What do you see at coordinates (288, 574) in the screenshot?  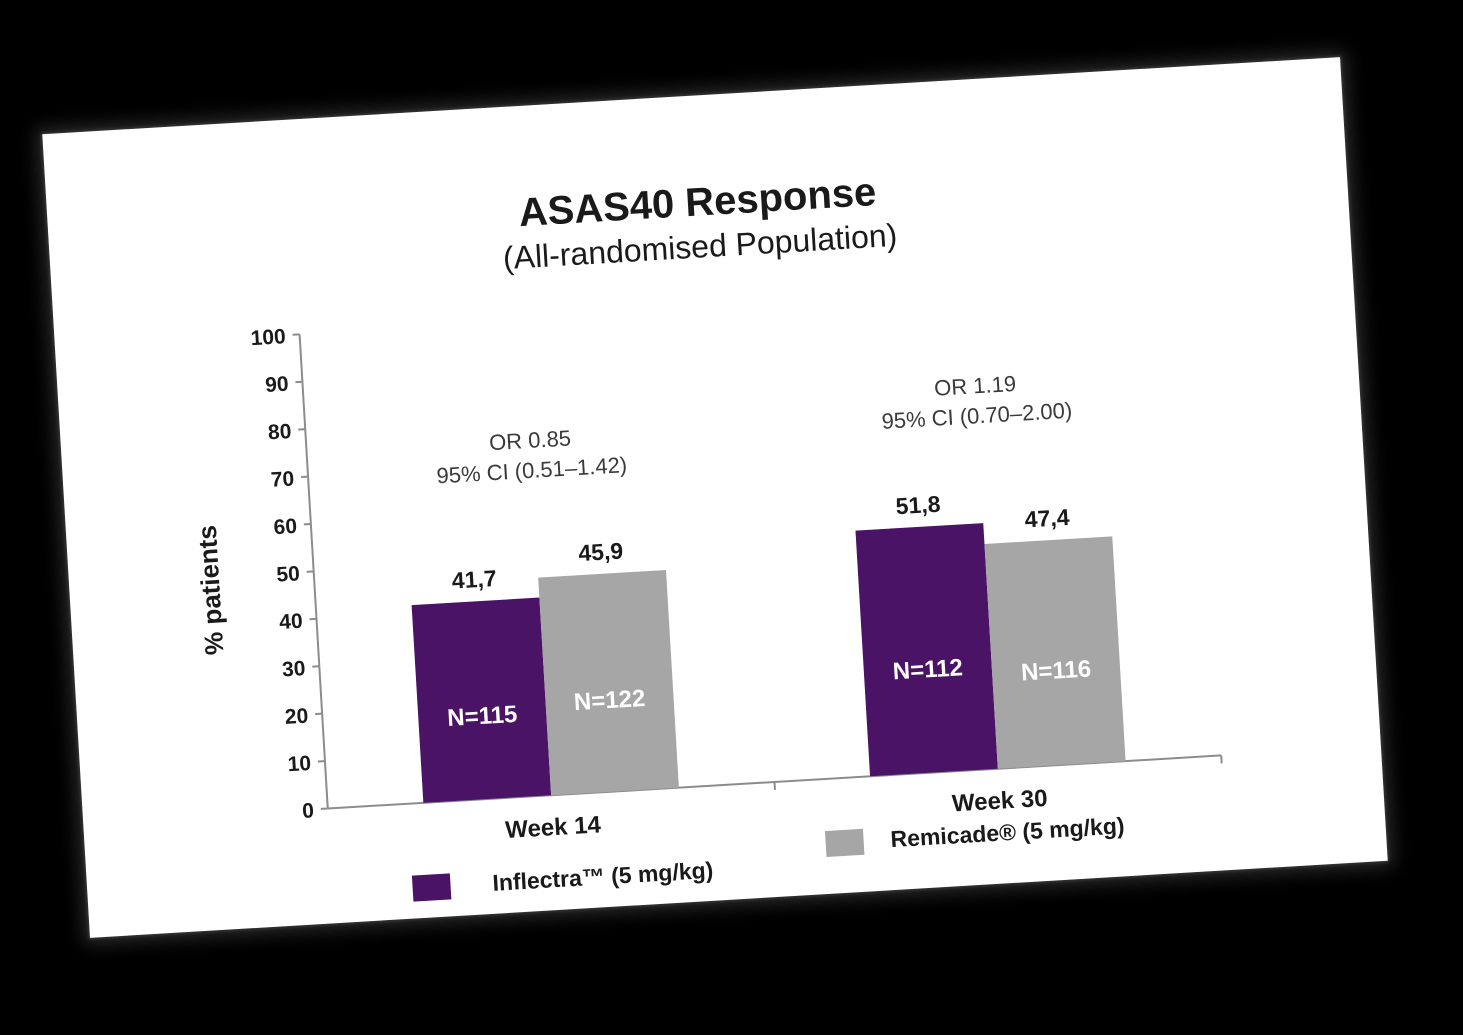 I see `y-tick-label: 50` at bounding box center [288, 574].